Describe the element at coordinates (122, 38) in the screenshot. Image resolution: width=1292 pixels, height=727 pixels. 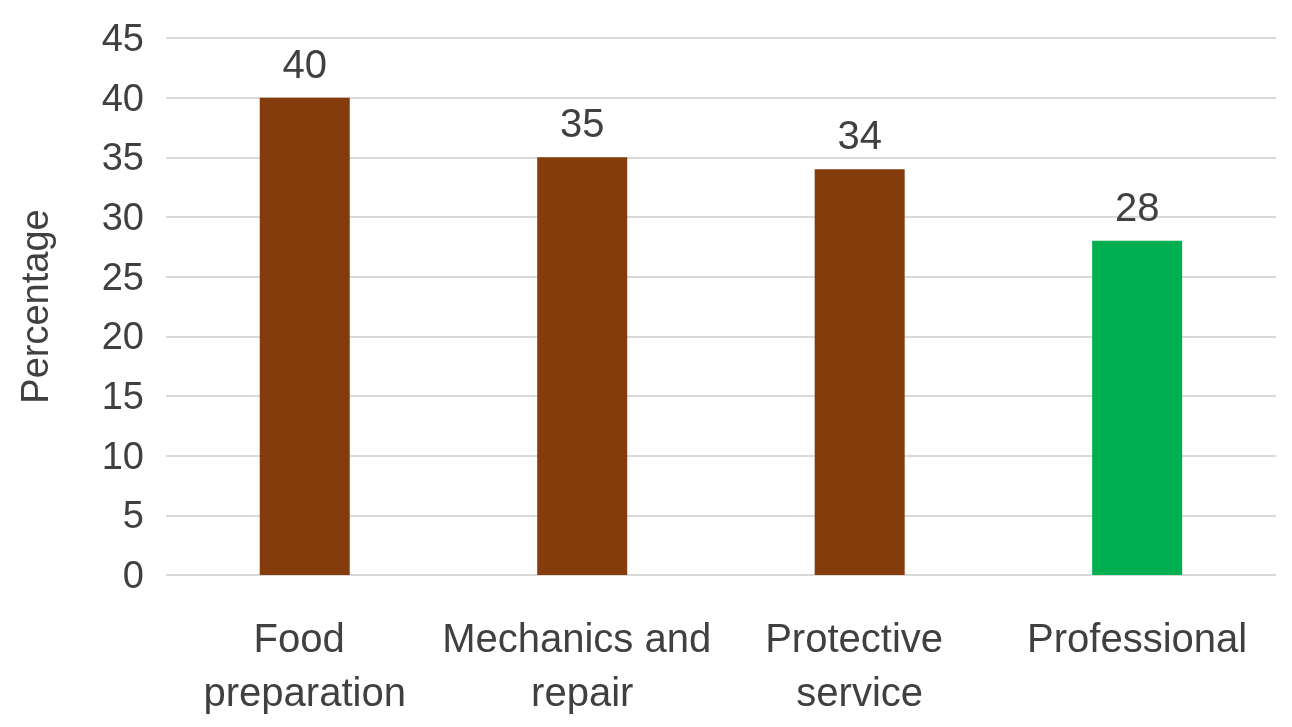
I see `y-tick-label: 45` at that location.